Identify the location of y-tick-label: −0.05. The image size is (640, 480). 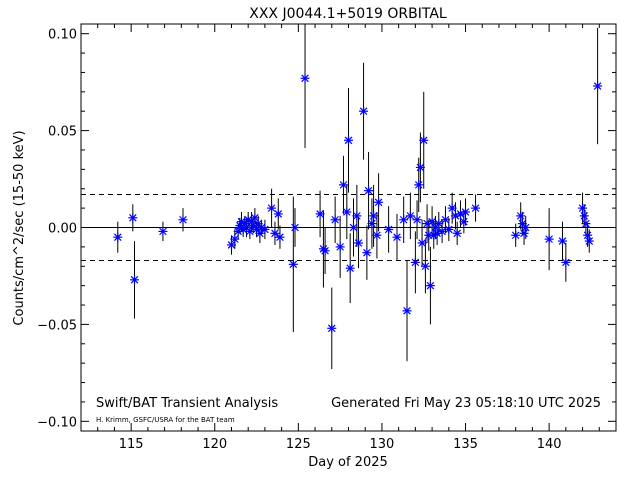
(57, 325).